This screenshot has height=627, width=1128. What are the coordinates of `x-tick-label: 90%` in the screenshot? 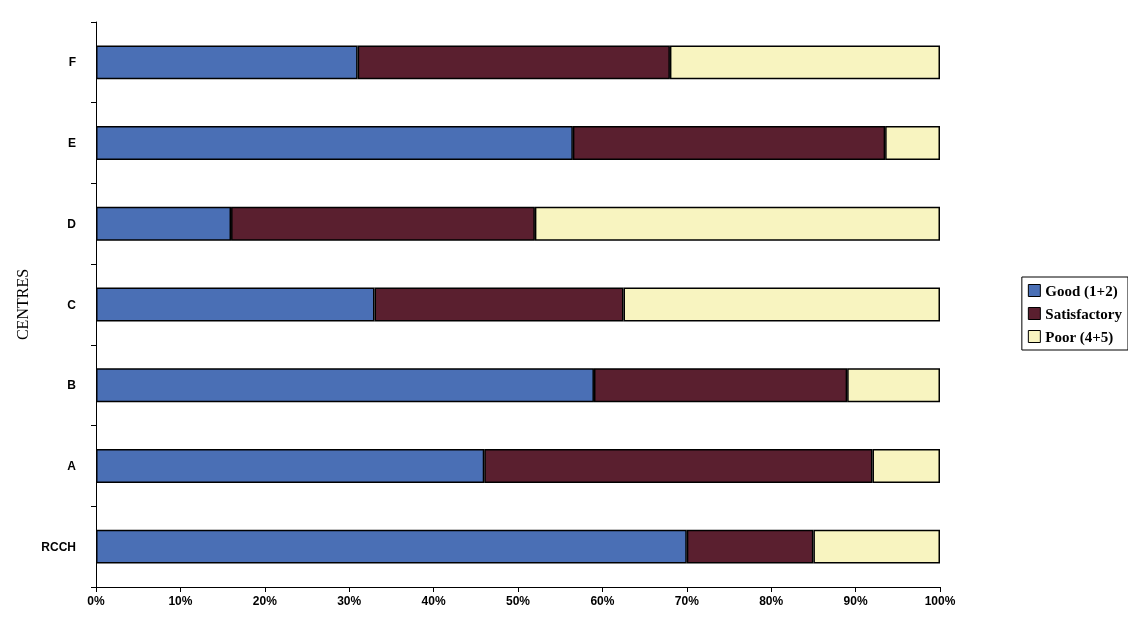 It's located at (855, 601).